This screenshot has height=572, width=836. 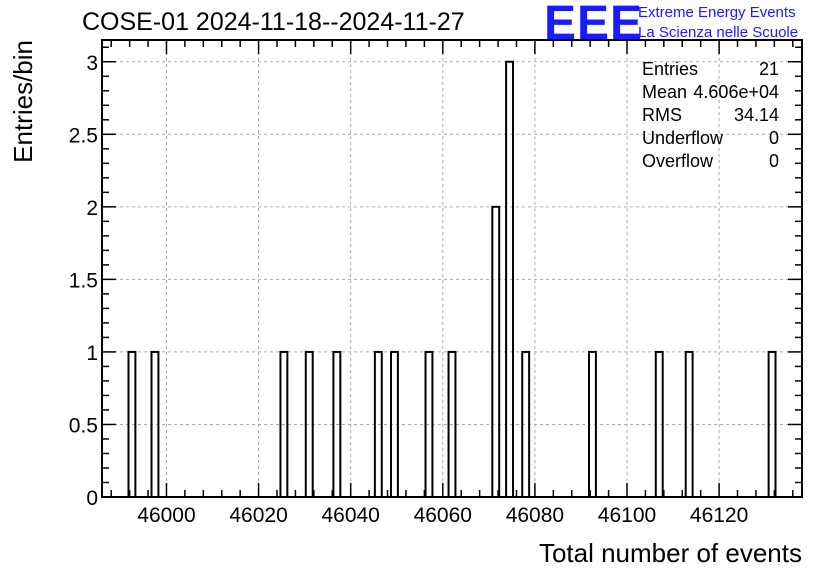 I want to click on x-tick-label: 46120, so click(x=719, y=515).